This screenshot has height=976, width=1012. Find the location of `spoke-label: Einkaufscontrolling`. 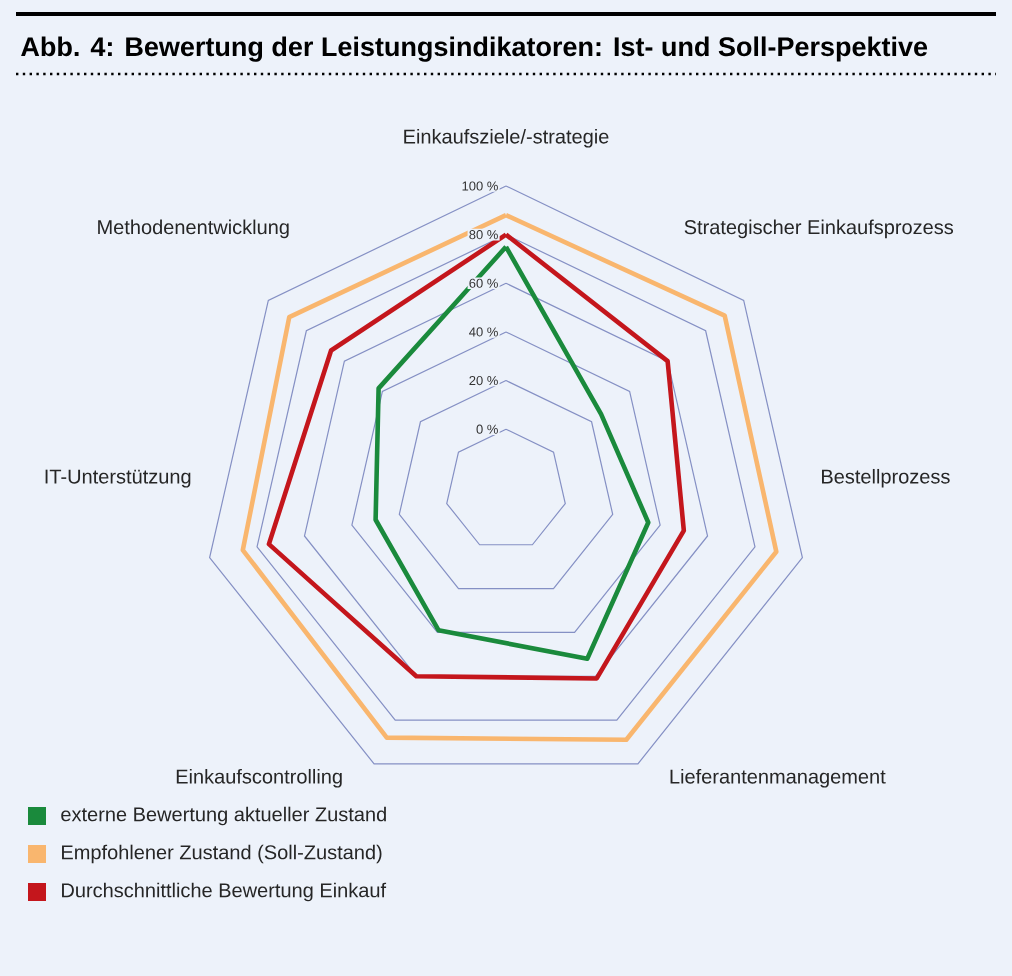

spoke-label: Einkaufscontrolling is located at coordinates (259, 778).